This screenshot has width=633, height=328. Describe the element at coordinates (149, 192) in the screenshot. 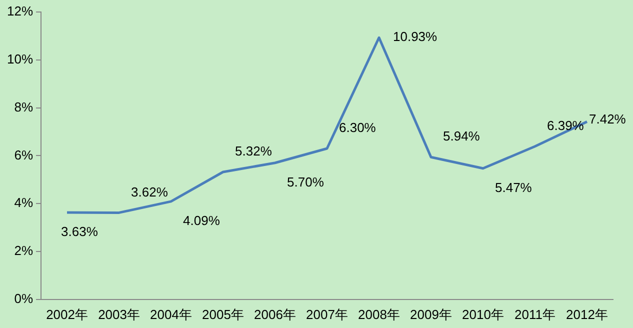

I see `data-label: 3.62%` at that location.